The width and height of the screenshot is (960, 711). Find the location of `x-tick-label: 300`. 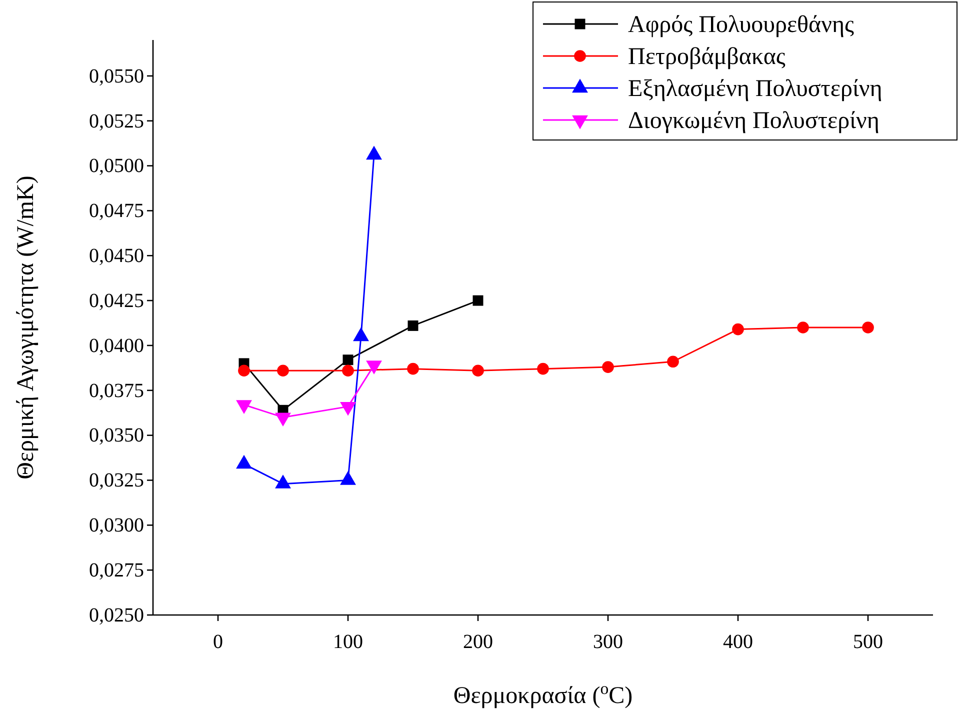

x-tick-label: 300 is located at coordinates (608, 642).